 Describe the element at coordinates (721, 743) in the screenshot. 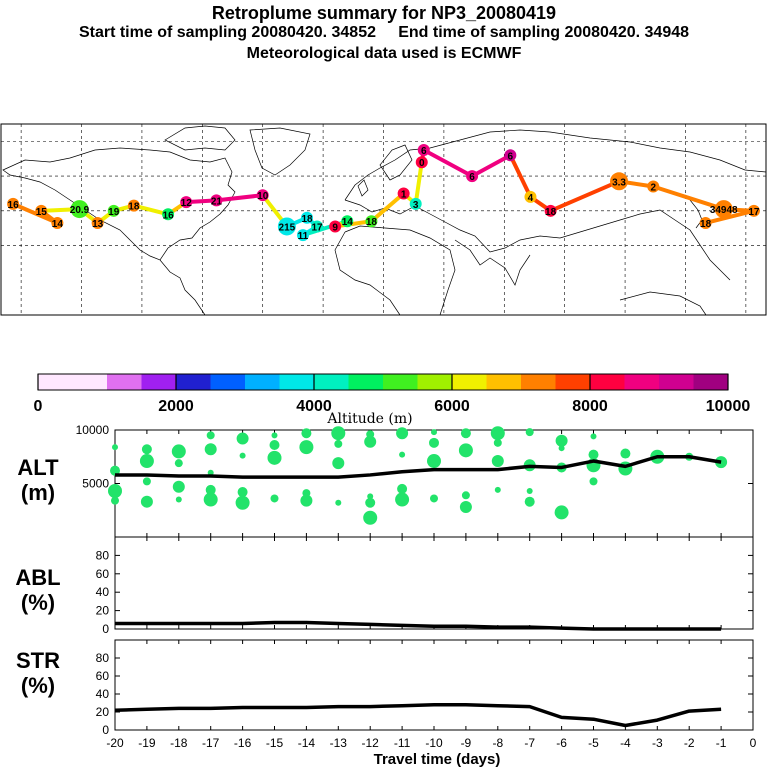

I see `x-tick-label: -1` at that location.